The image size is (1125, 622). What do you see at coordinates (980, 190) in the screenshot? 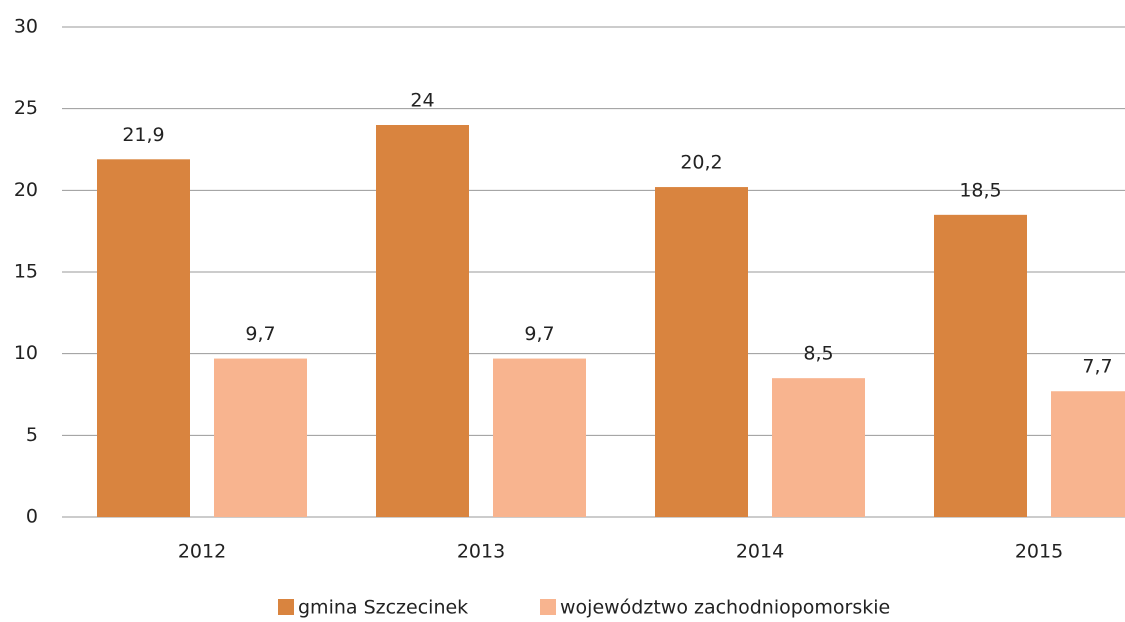
I see `data-label: 18,5` at bounding box center [980, 190].